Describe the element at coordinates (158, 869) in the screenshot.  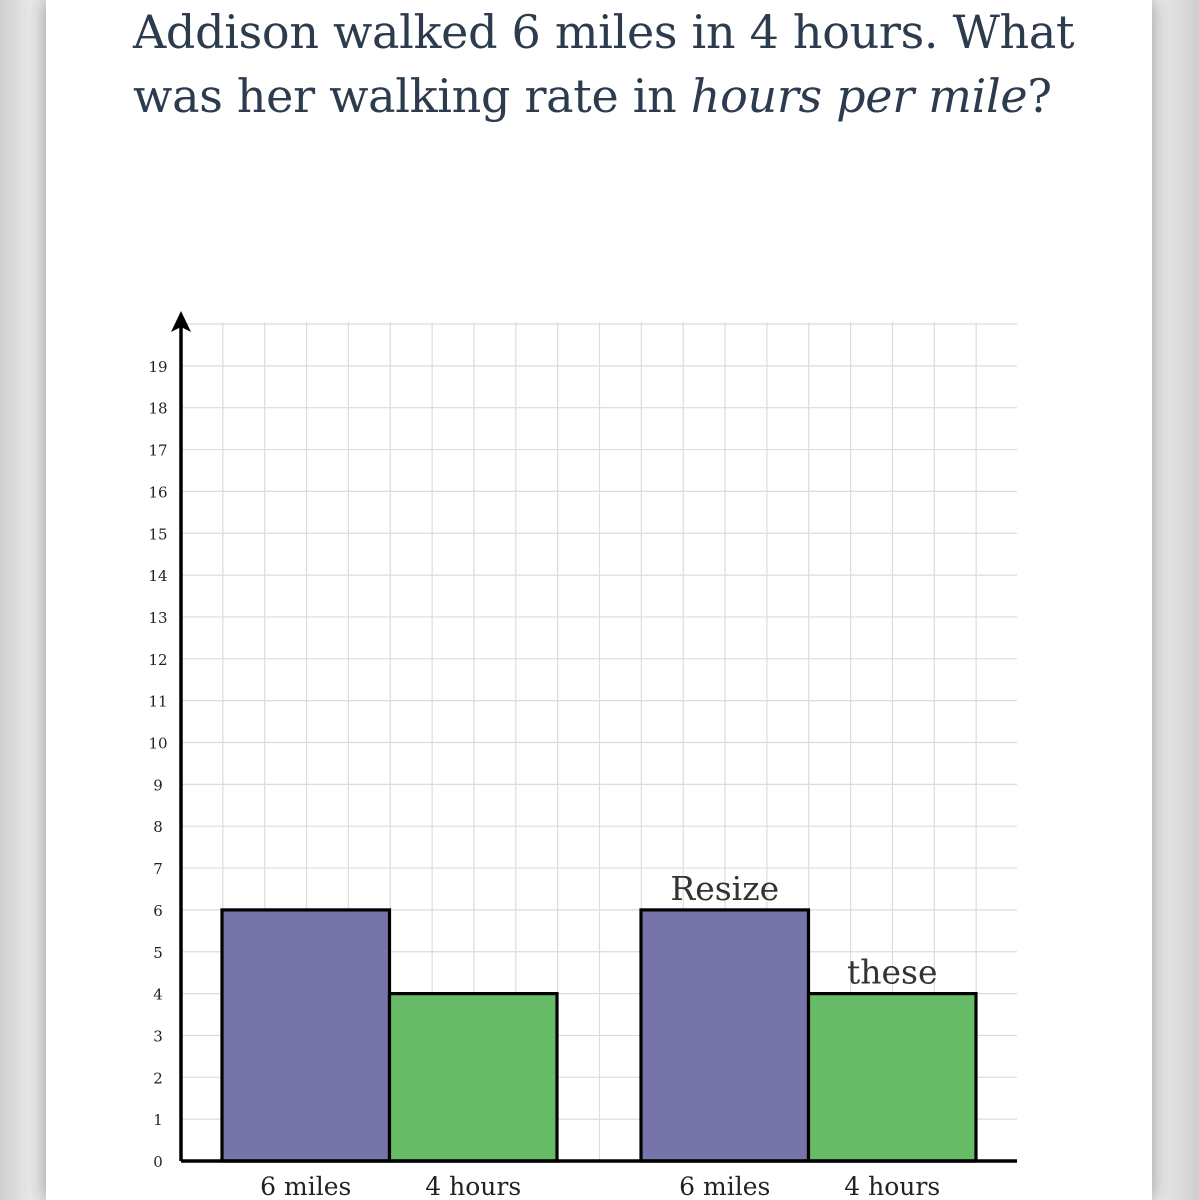
I see `y-tick-label: 7` at that location.